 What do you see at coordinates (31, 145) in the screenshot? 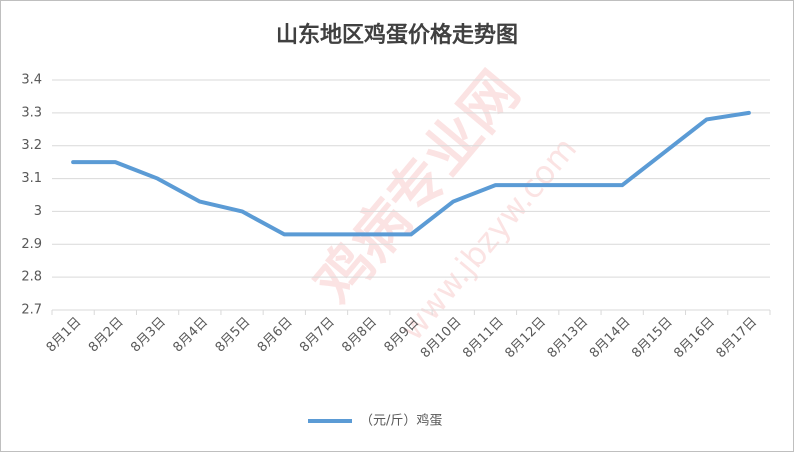
I see `y-tick-label: 3.2` at bounding box center [31, 145].